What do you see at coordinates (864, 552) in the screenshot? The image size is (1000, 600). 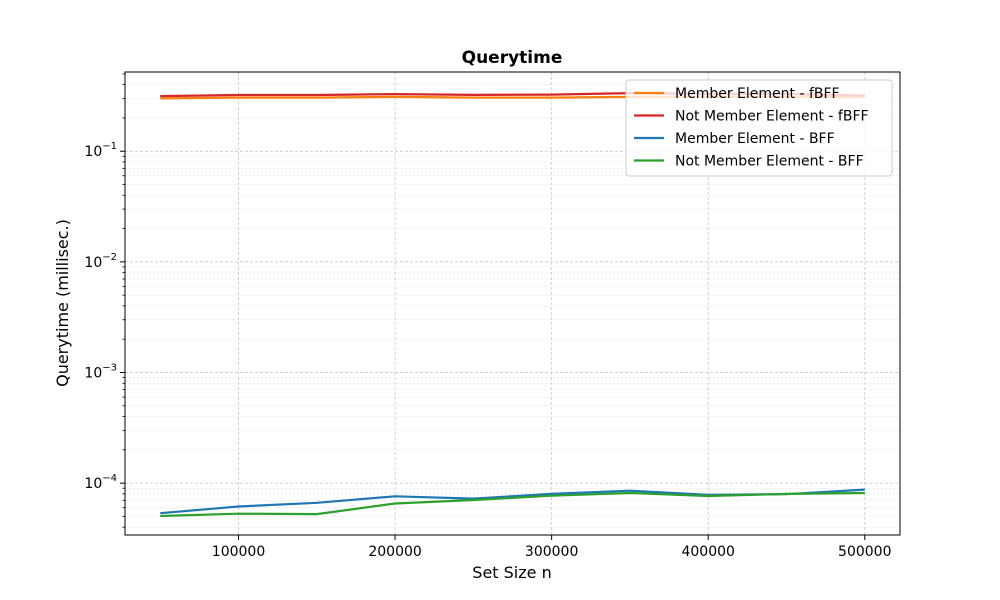 I see `x-tick-label: 500000` at bounding box center [864, 552].